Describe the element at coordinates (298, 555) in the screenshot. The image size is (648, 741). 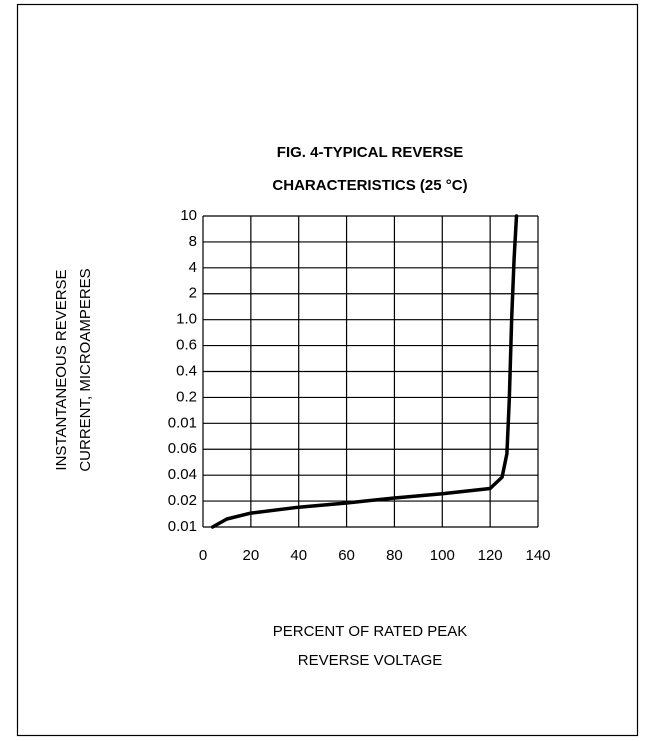
I see `x-tick-label: 40` at that location.